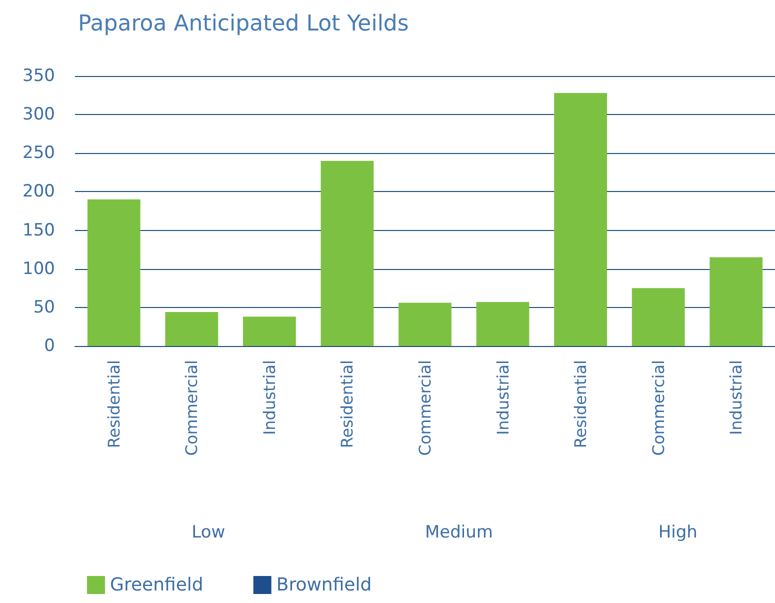  What do you see at coordinates (243, 24) in the screenshot?
I see `chart-title: Paparoa Anticipated Lot Yeilds` at bounding box center [243, 24].